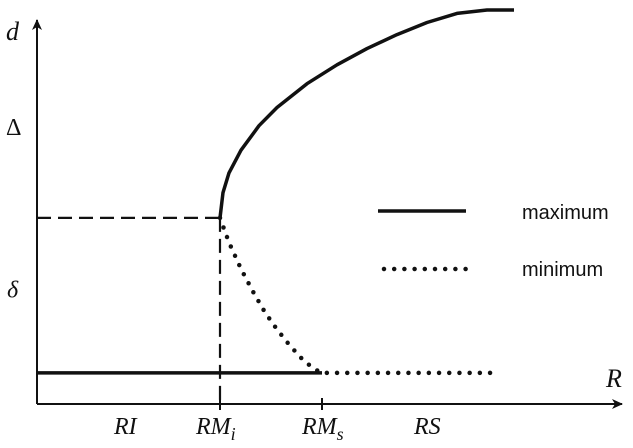 This screenshot has width=633, height=448. I want to click on region-label-rms: RMs, so click(322, 429).